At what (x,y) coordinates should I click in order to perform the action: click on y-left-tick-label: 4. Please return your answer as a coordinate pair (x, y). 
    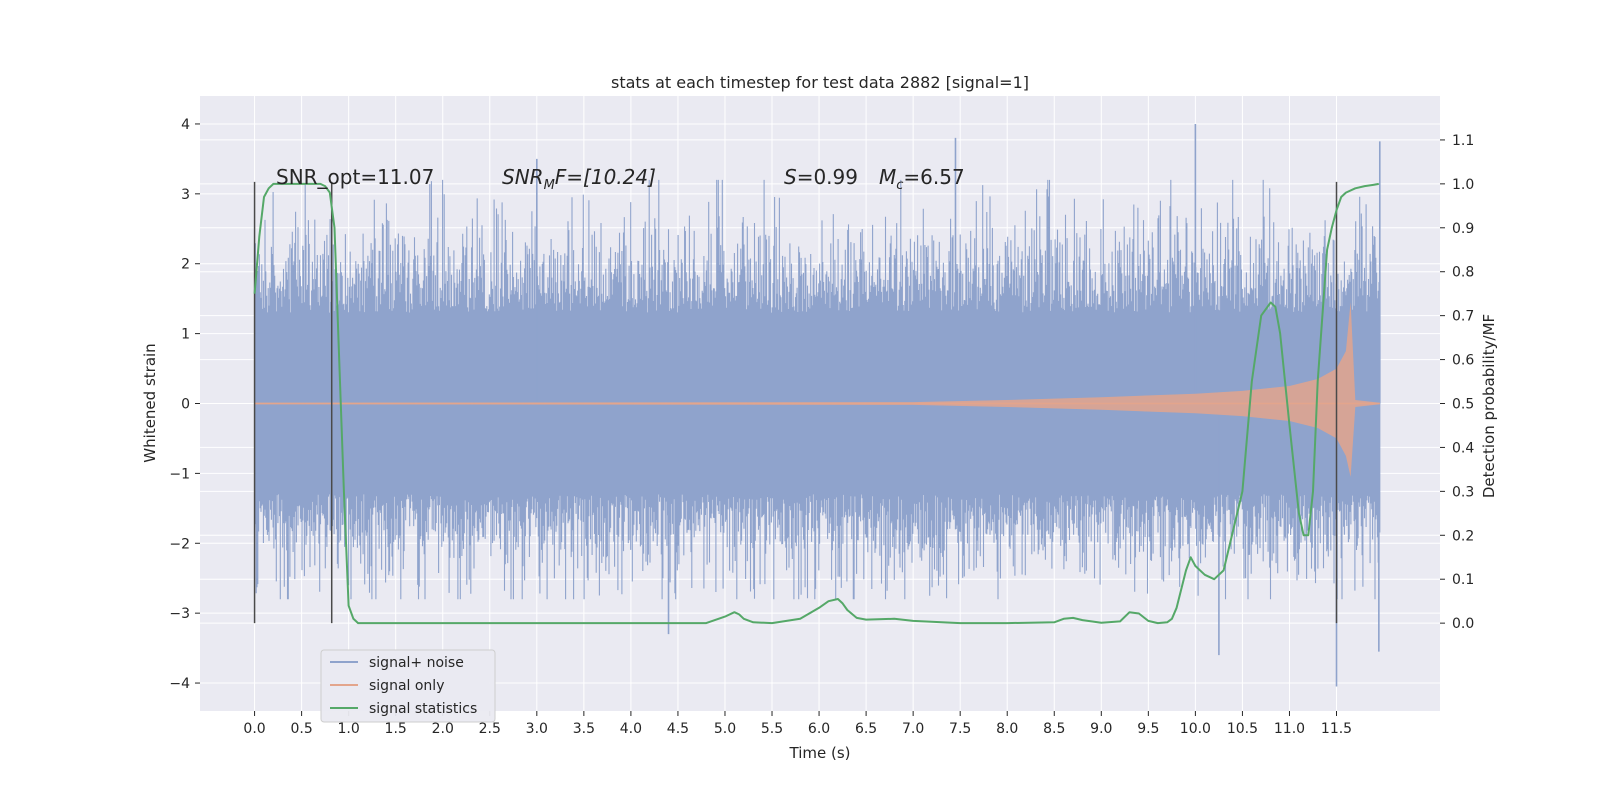
    Looking at the image, I should click on (185, 125).